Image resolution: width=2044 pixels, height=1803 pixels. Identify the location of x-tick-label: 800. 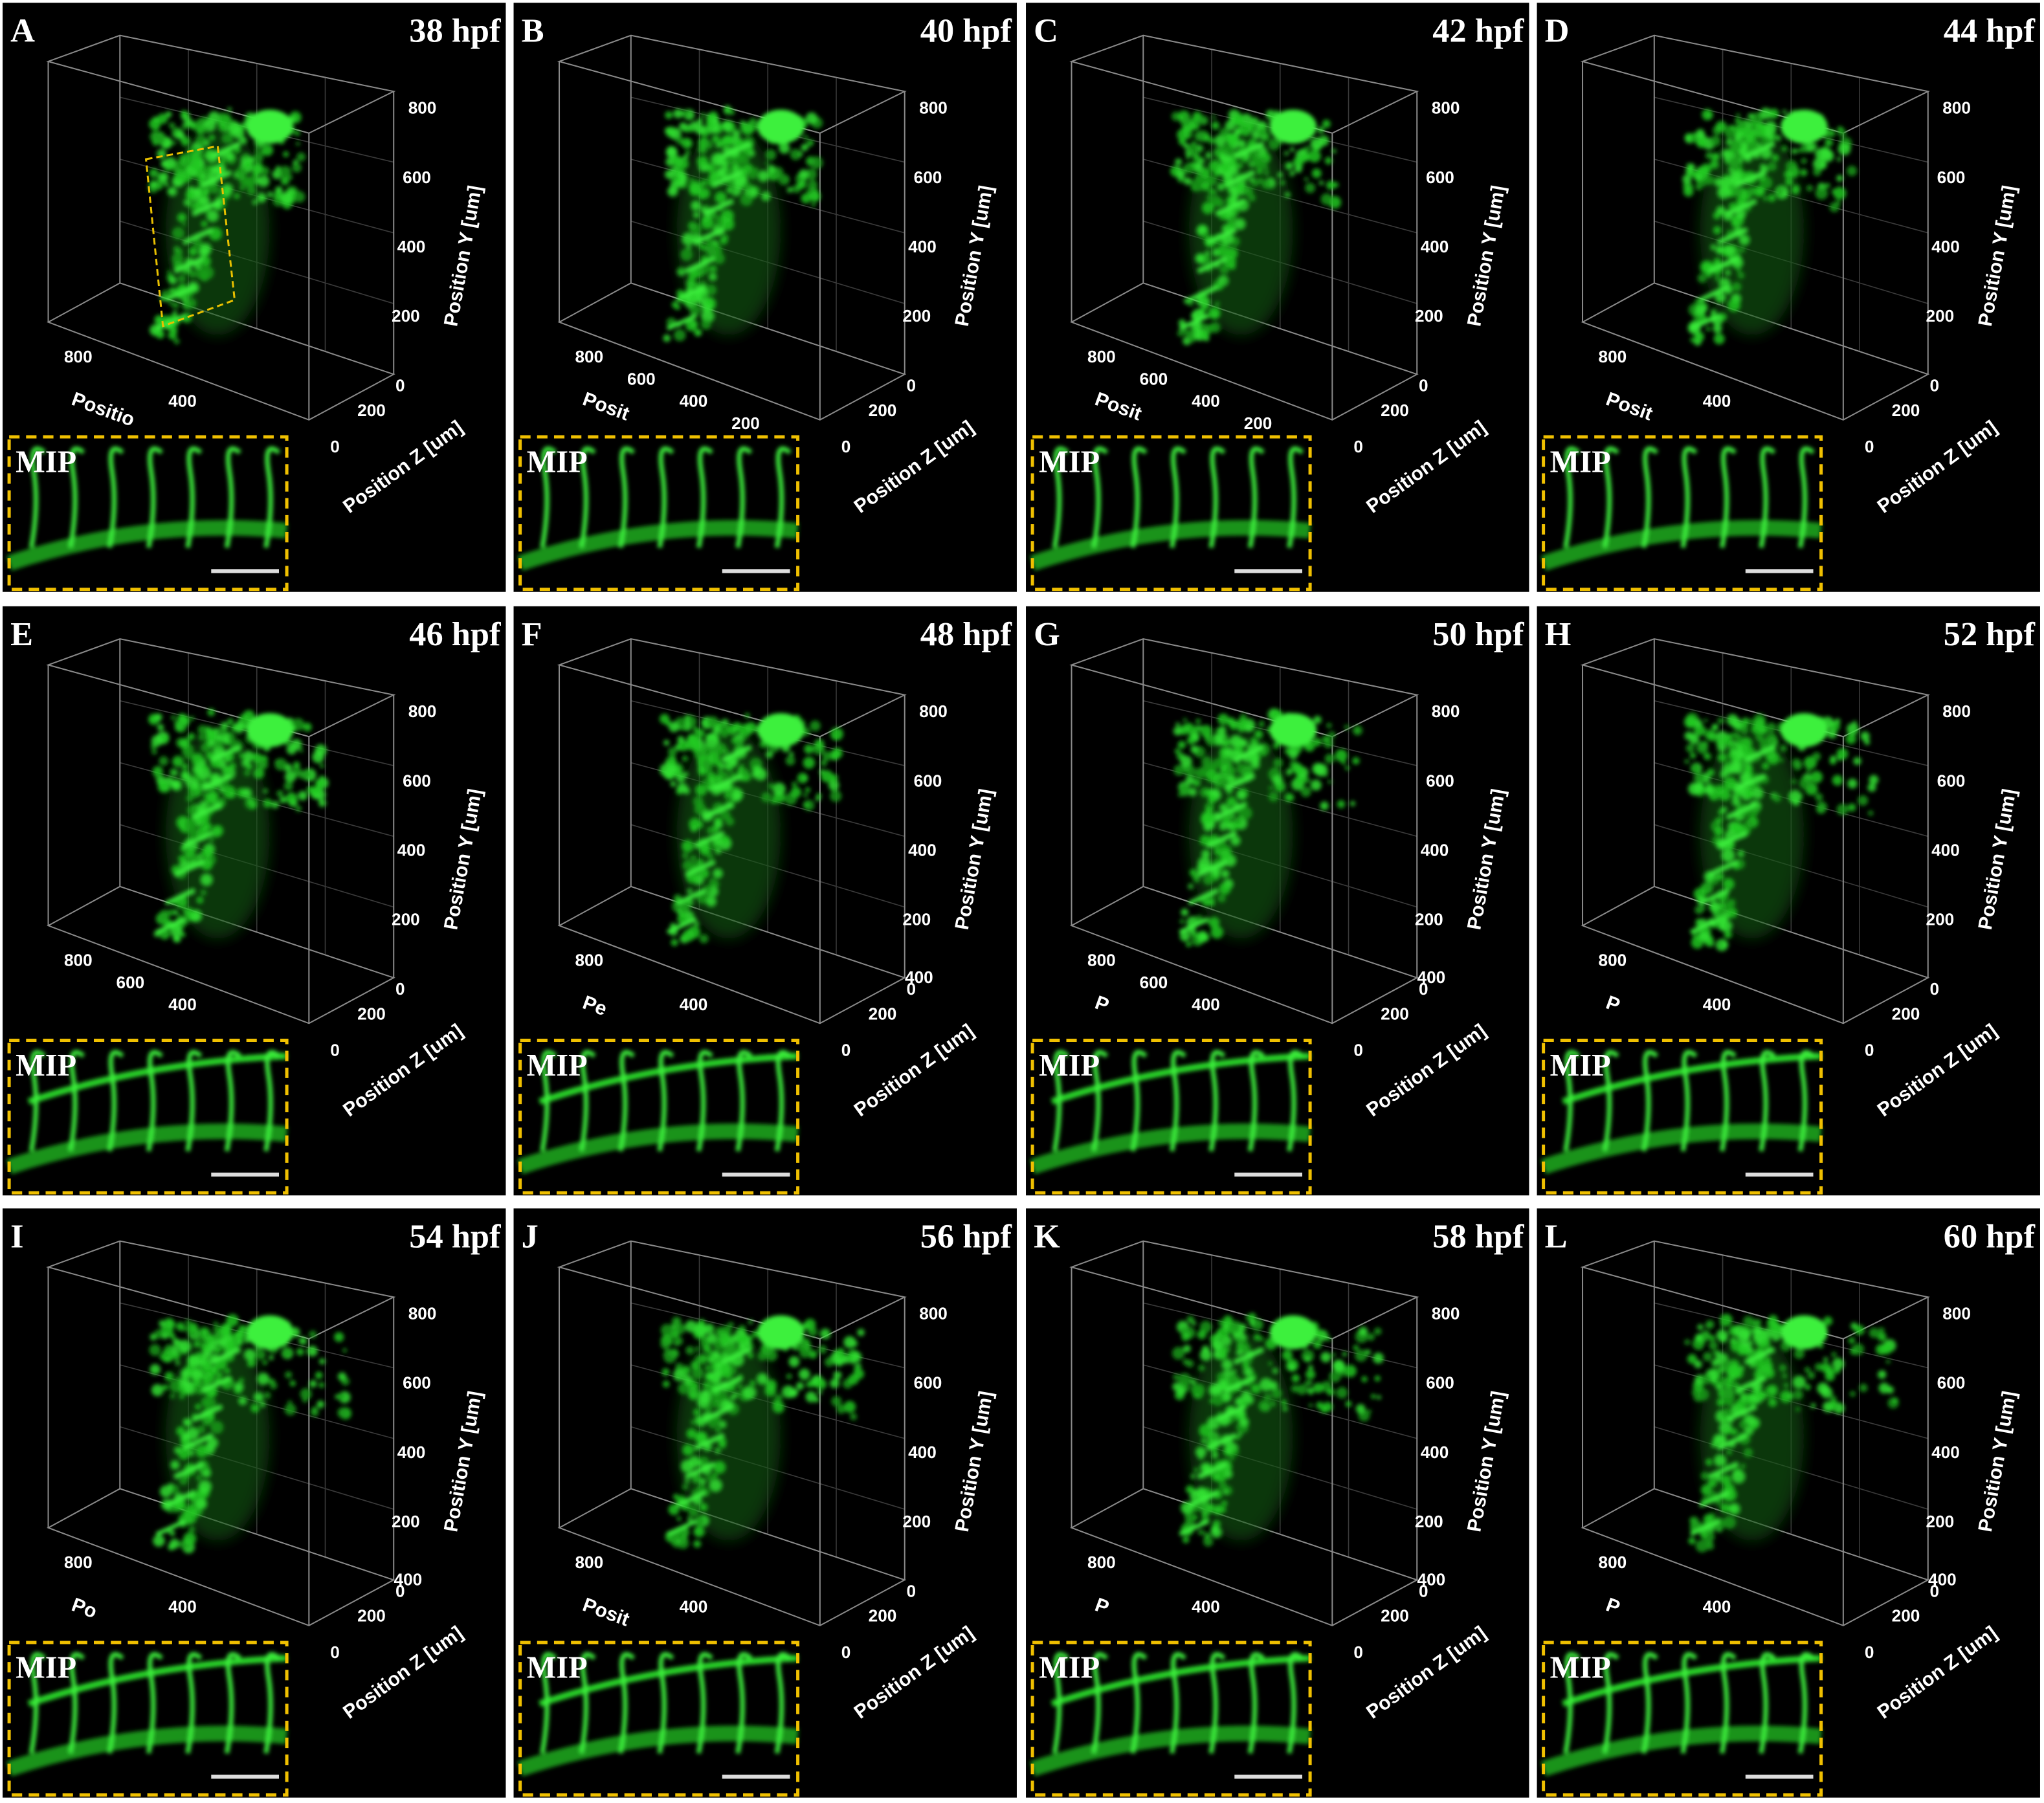
(78, 1562).